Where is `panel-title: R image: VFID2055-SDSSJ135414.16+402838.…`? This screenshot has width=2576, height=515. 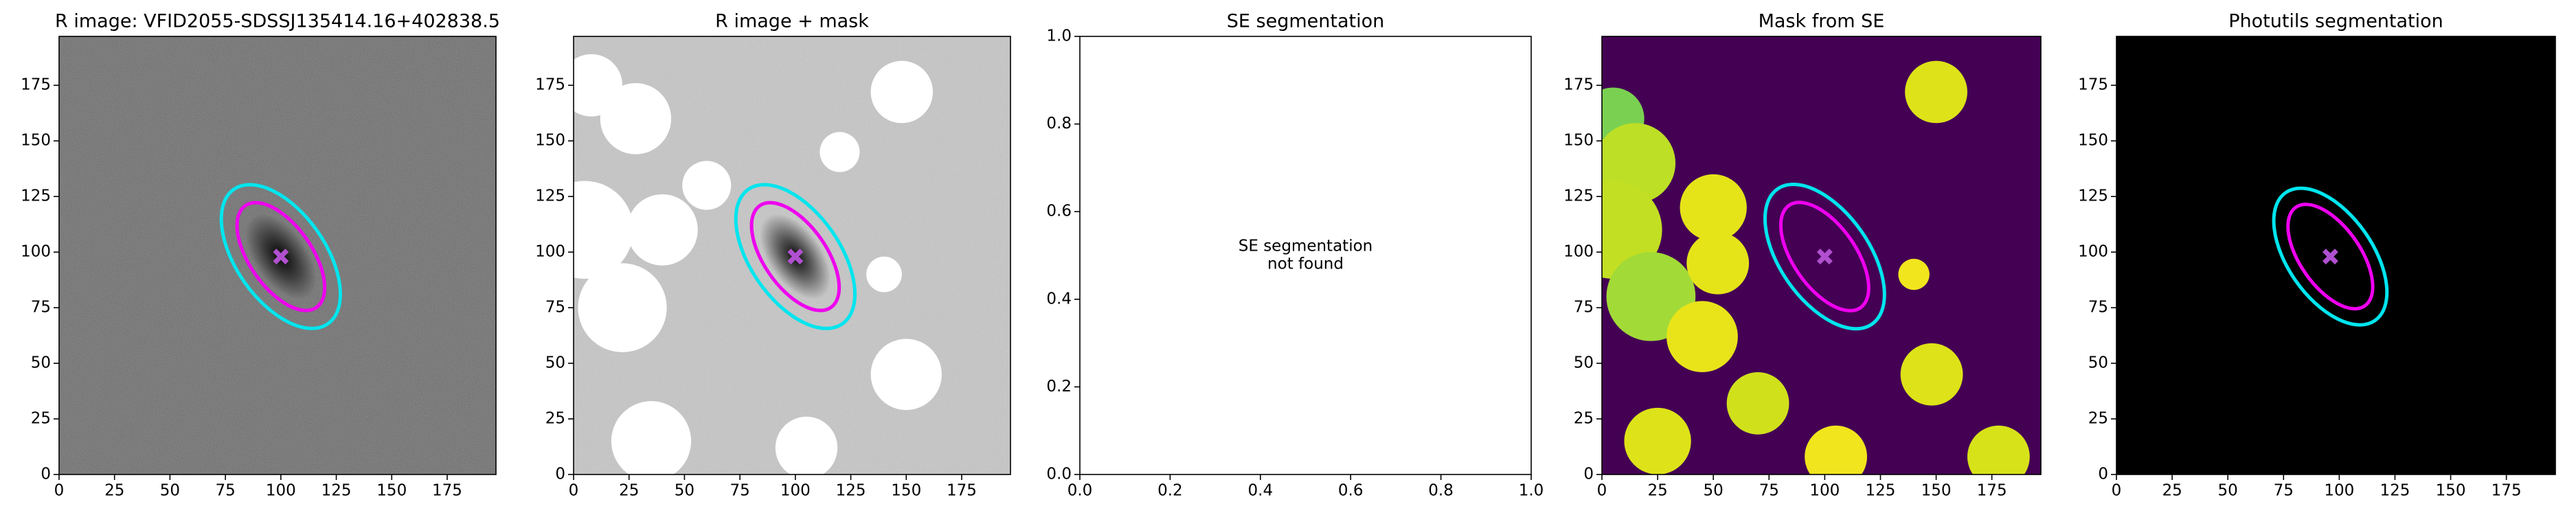 panel-title: R image: VFID2055-SDSSJ135414.16+402838.… is located at coordinates (277, 21).